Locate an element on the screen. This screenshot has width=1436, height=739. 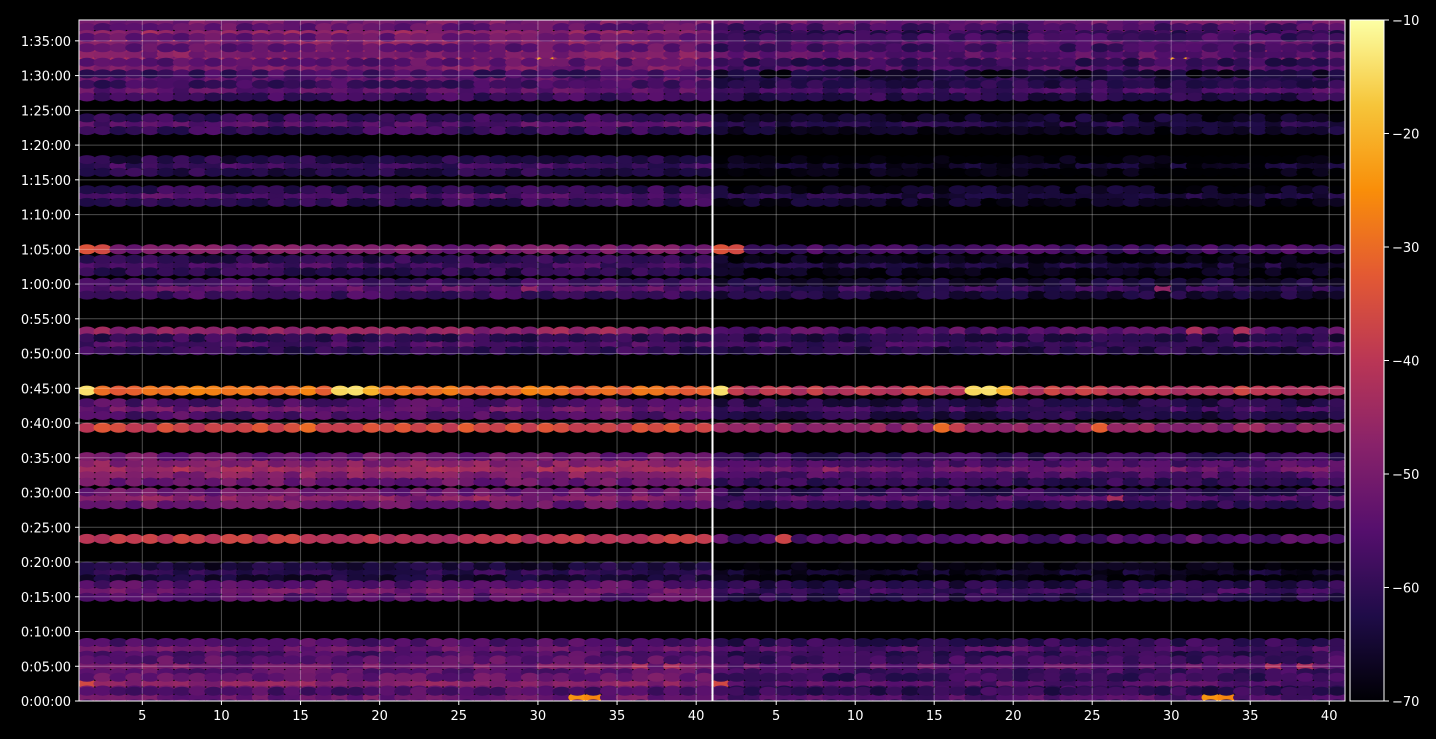
heat-cell-left-band20-r-1-x39 is located at coordinates (688, 505).